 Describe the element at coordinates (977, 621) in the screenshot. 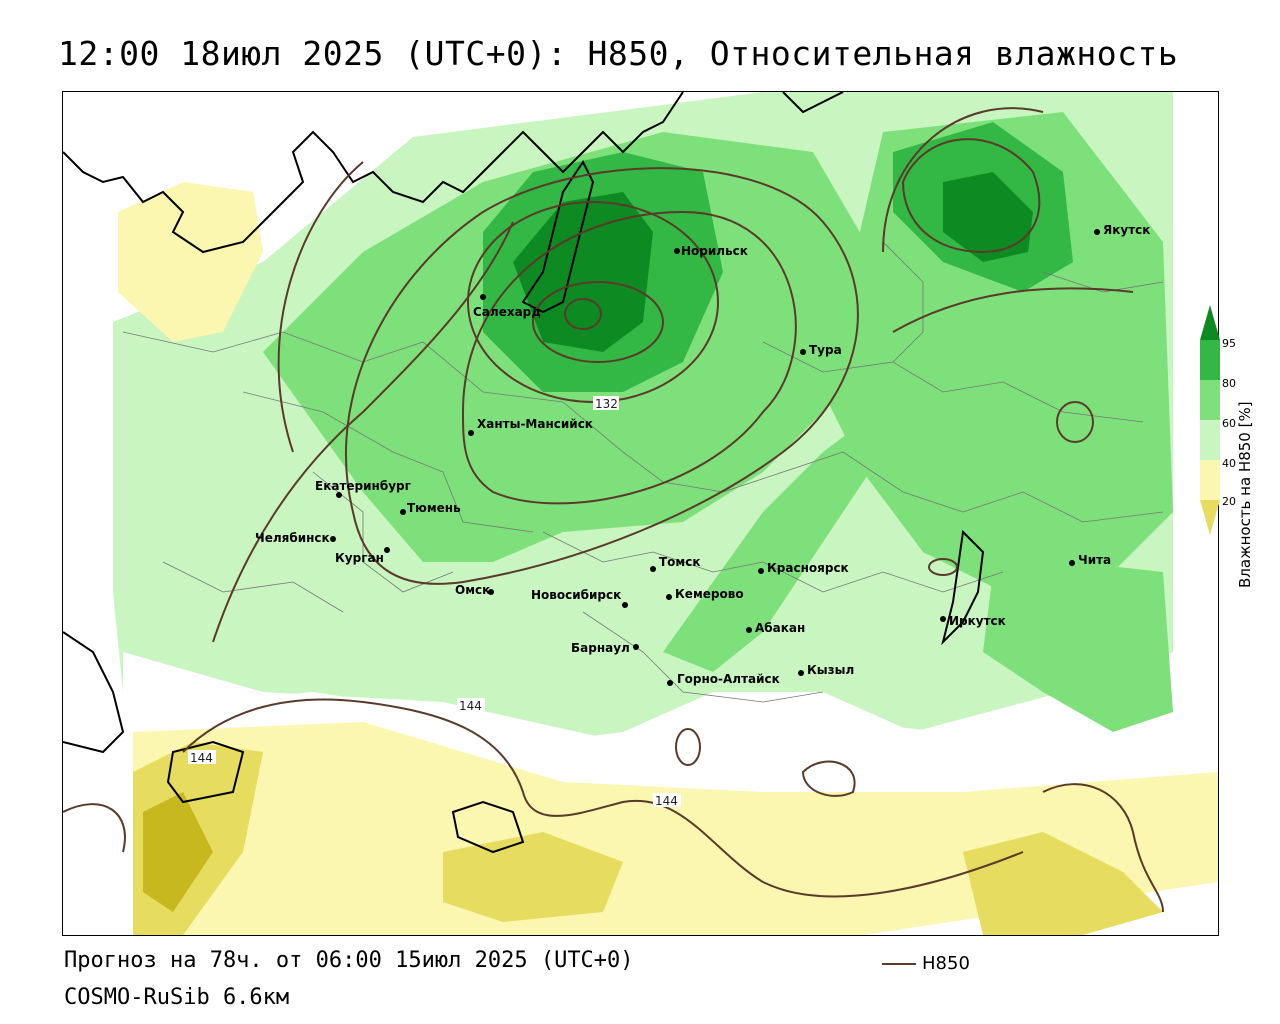

I see `city-label: Иркутск` at that location.